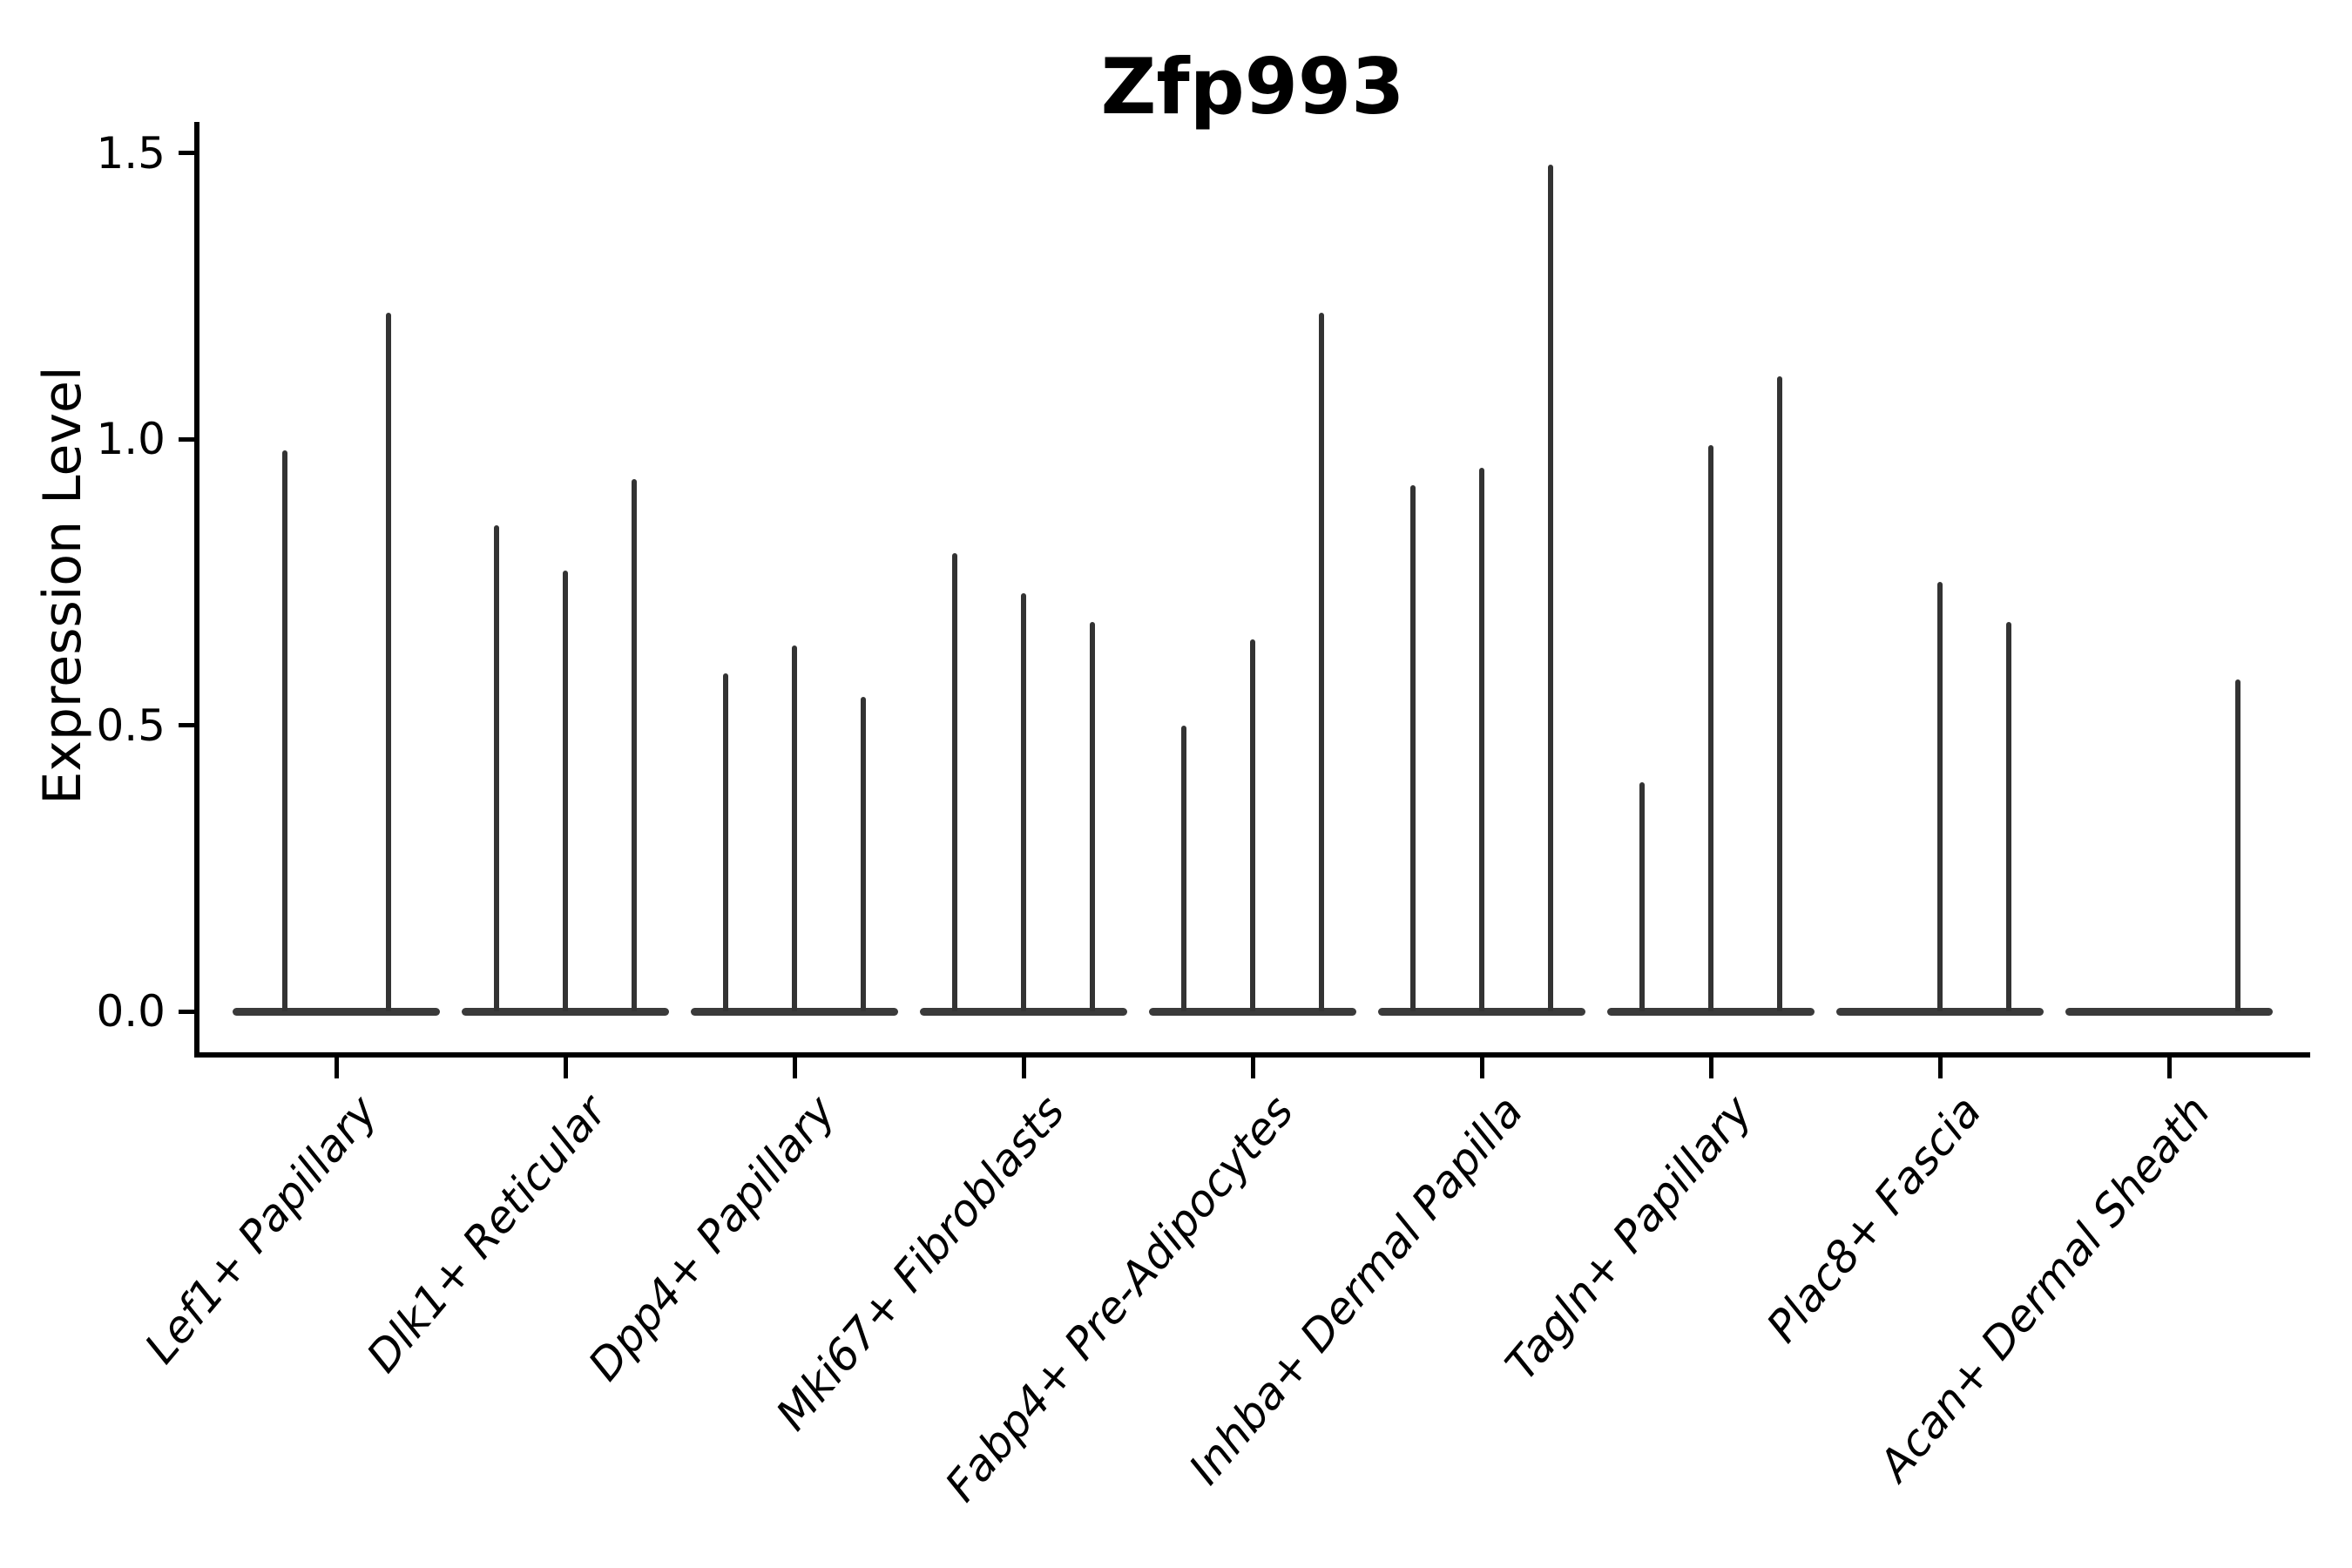  Describe the element at coordinates (1252, 1055) in the screenshot. I see `axis-spine-bottom` at that location.